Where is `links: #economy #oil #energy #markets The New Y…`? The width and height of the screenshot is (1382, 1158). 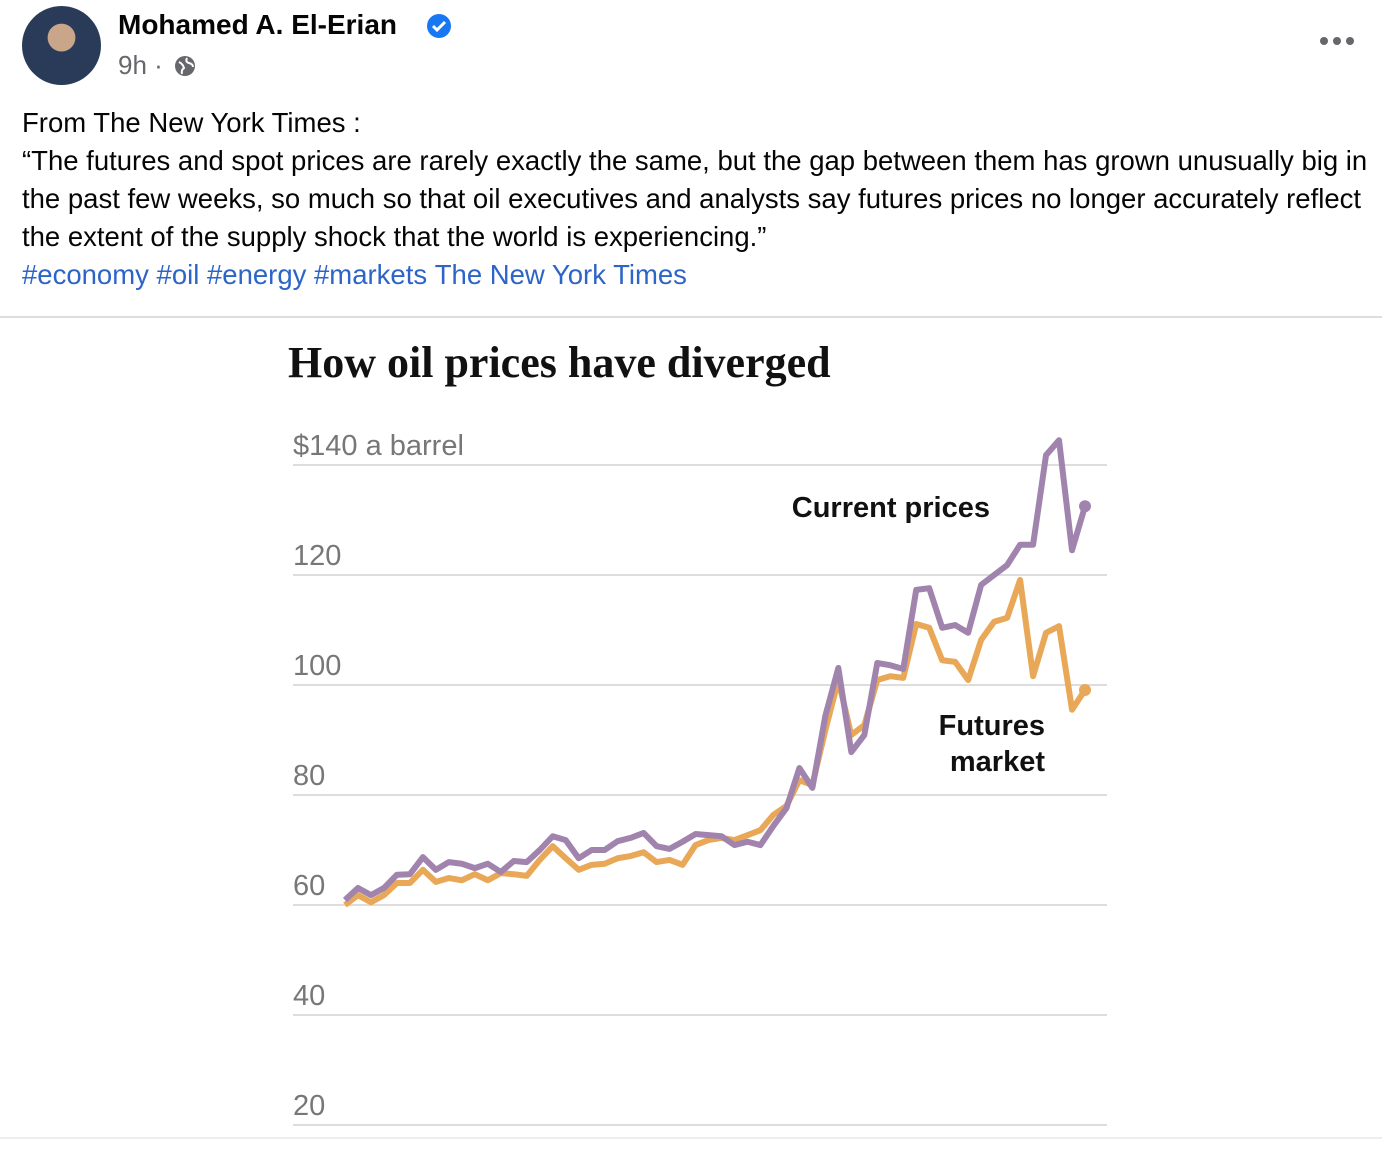 links: #economy #oil #energy #markets The New Y… is located at coordinates (697, 275).